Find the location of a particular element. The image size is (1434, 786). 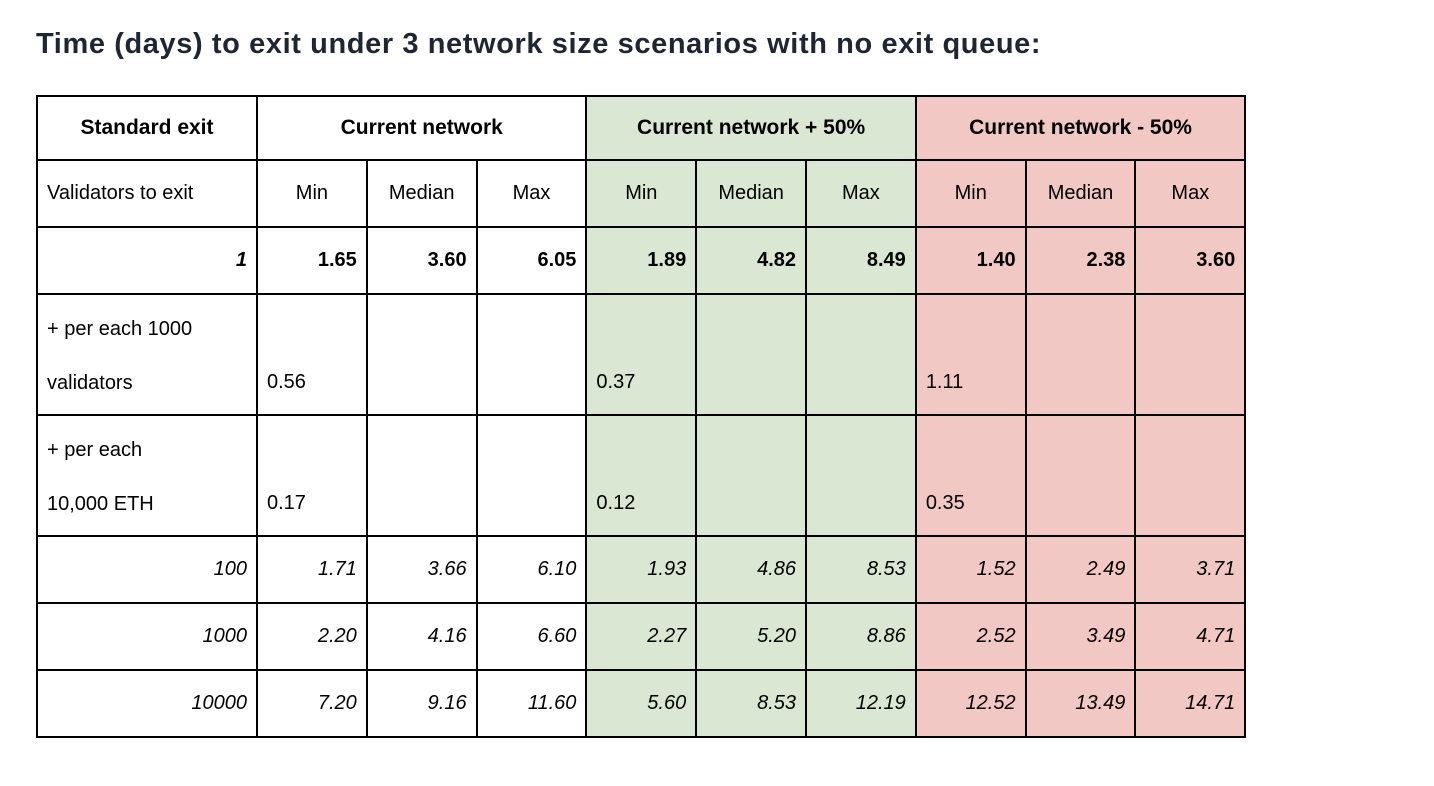

value-cell: 6.10 is located at coordinates (531, 569).